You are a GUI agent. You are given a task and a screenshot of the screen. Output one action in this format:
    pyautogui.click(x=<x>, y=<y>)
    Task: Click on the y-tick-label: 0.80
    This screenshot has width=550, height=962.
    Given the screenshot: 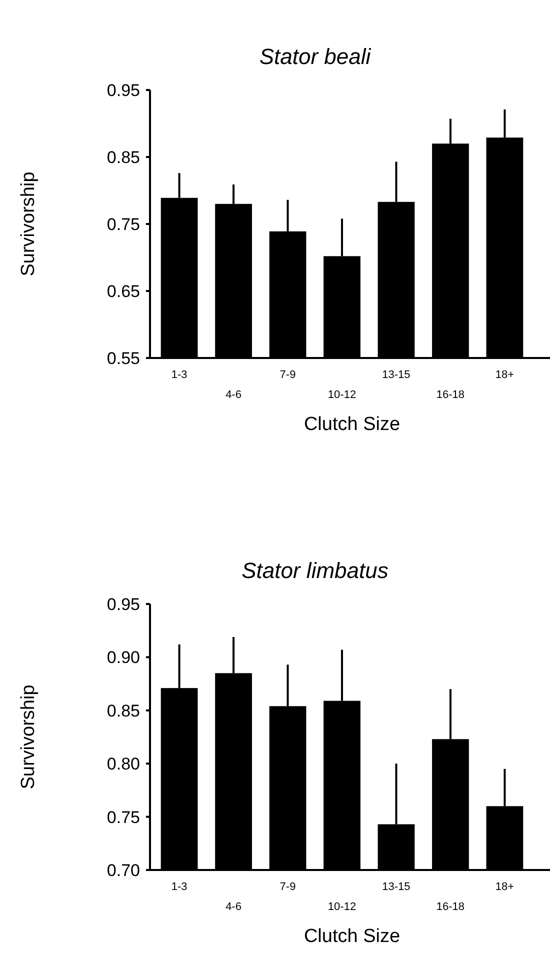 What is the action you would take?
    pyautogui.click(x=123, y=764)
    